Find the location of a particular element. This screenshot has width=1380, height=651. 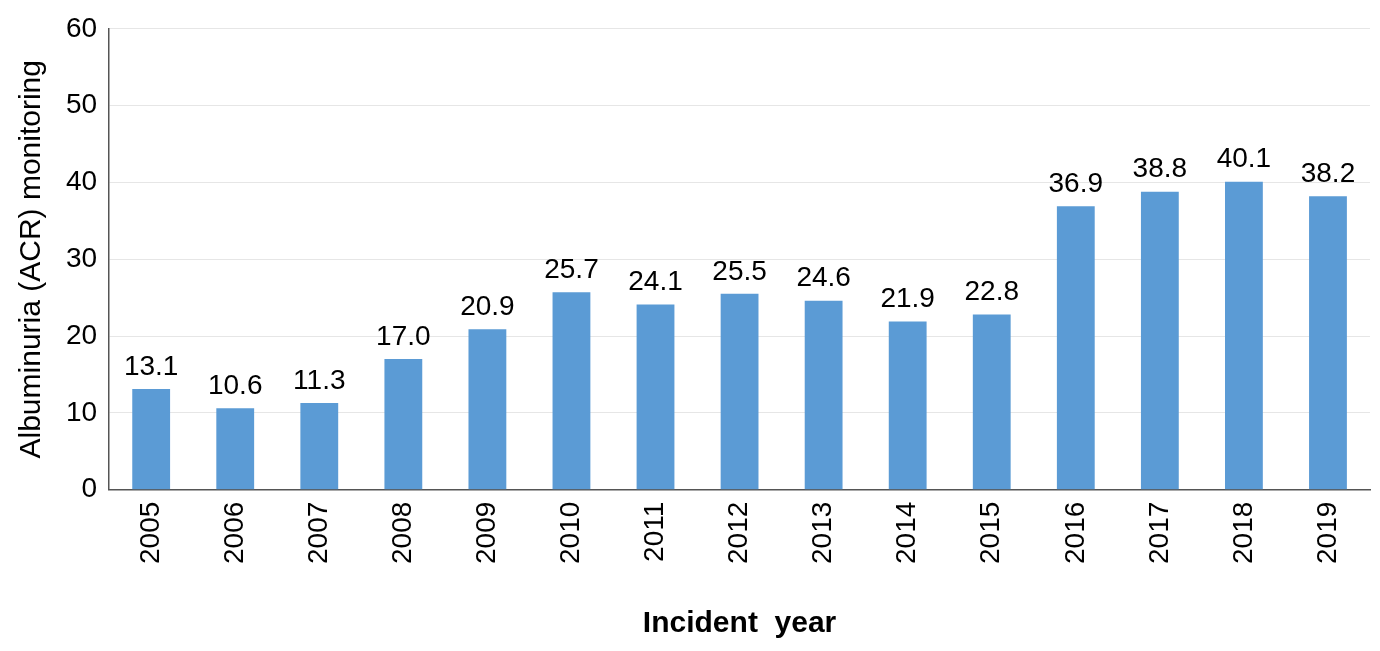

x-axis-title: Incident year is located at coordinates (739, 622).